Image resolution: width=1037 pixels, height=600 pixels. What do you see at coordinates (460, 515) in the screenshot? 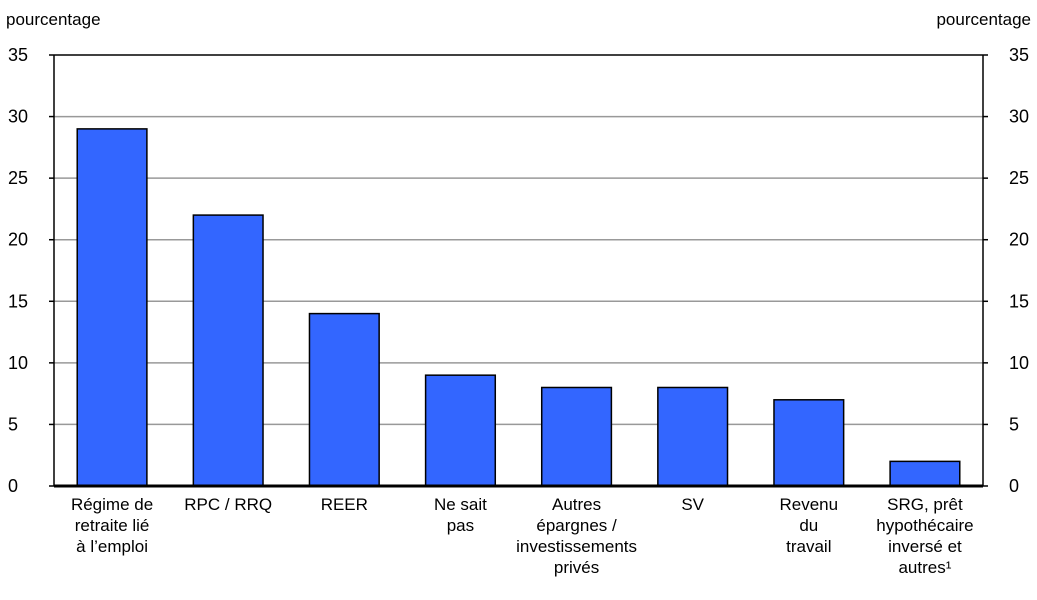
I see `category-label: Ne sait pas` at bounding box center [460, 515].